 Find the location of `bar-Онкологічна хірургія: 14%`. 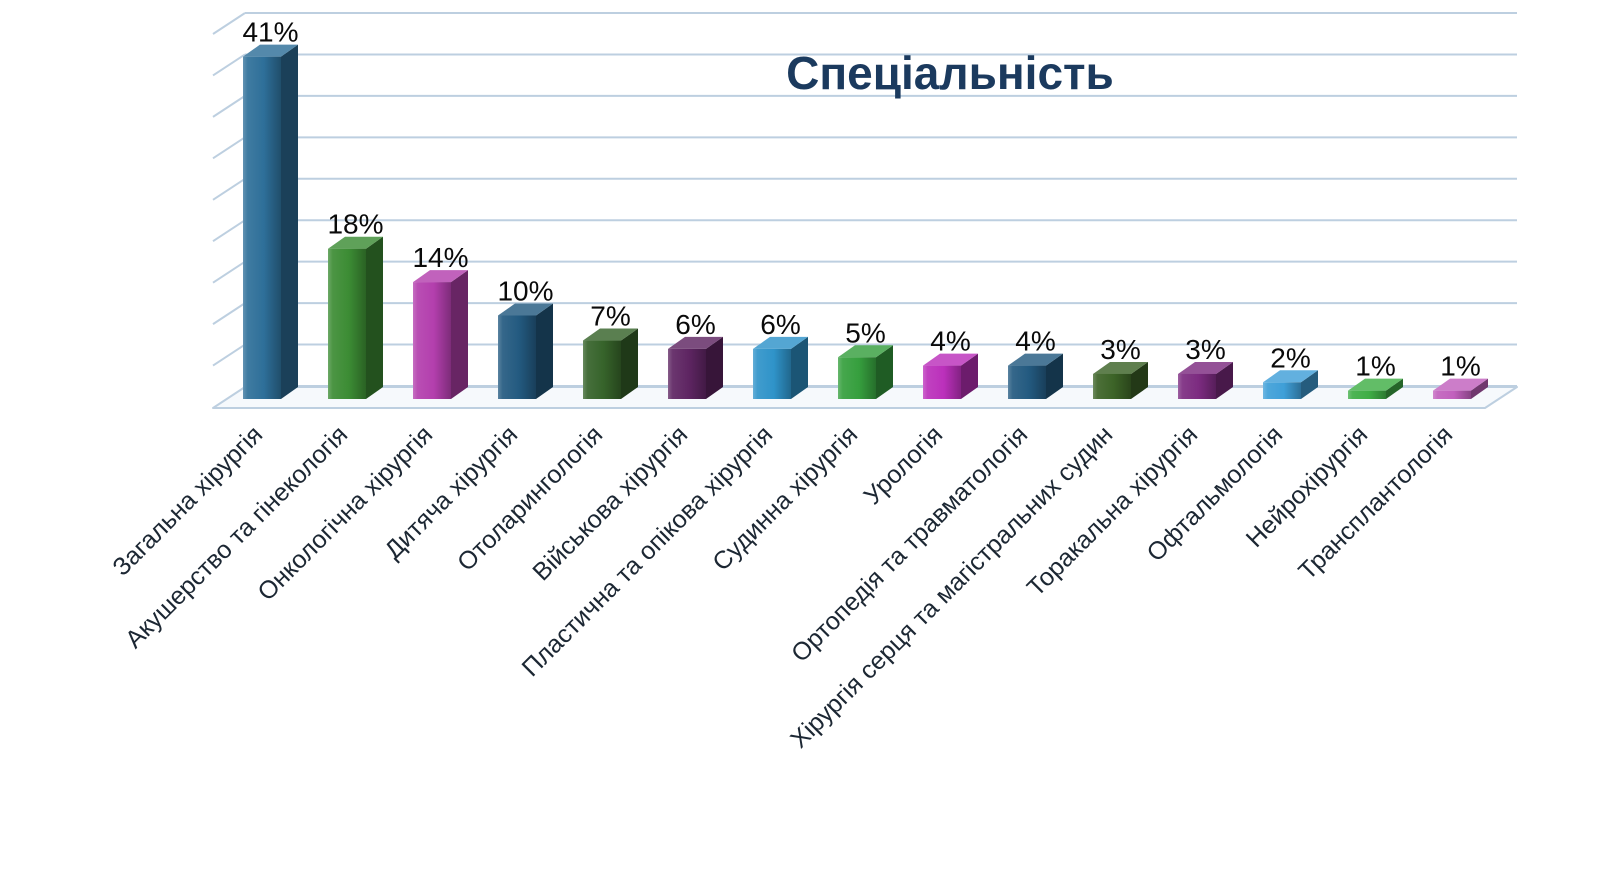

bar-Онкологічна хірургія: 14% is located at coordinates (440, 320).